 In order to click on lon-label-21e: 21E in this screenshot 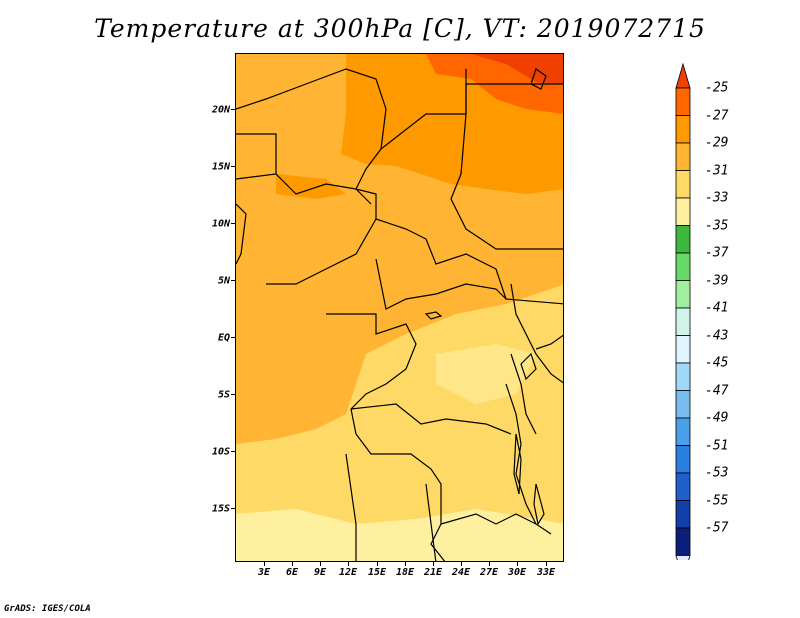, I will do `click(433, 572)`.